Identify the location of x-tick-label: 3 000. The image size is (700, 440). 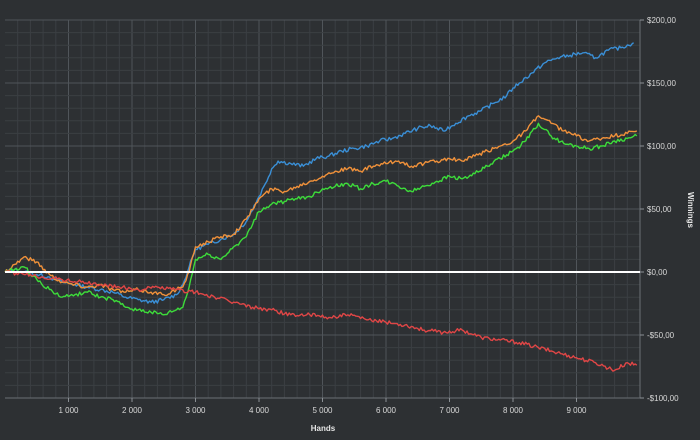
(195, 410).